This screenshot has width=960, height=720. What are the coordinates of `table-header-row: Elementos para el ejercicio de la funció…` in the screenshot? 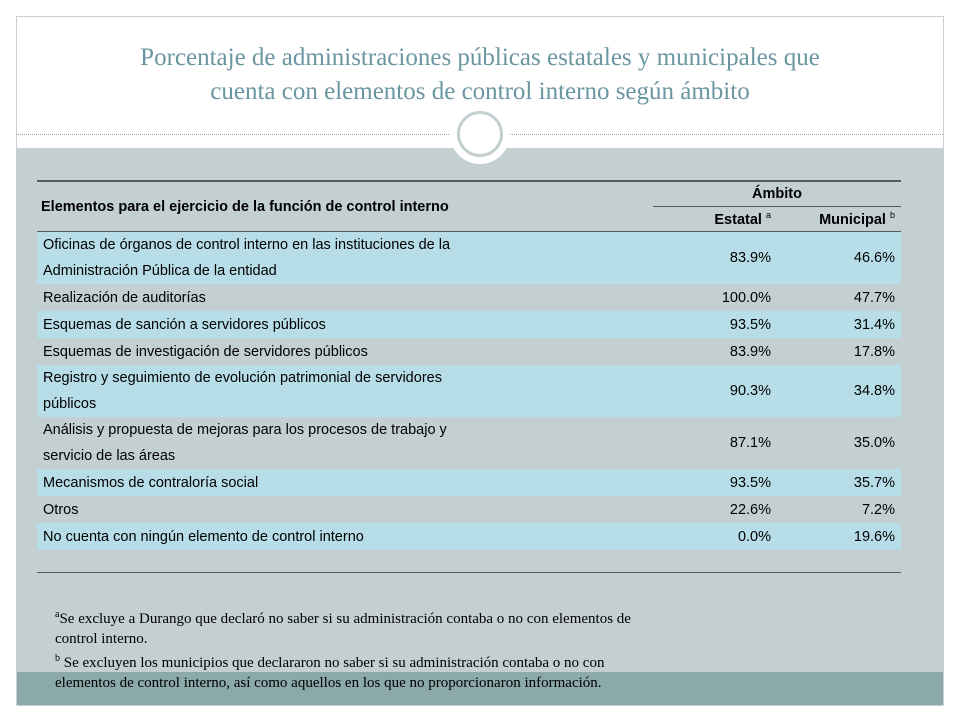 It's located at (469, 198).